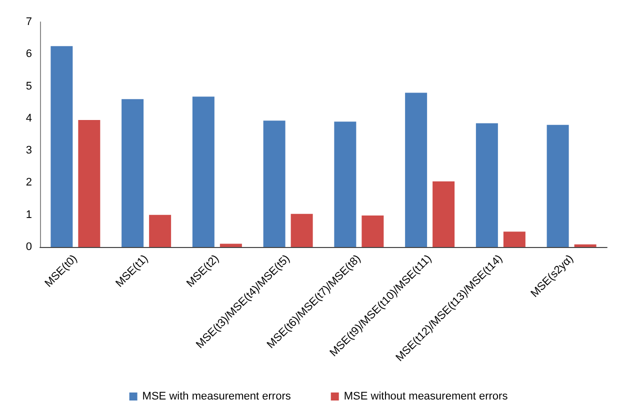  I want to click on y-tick-label: 3, so click(29, 150).